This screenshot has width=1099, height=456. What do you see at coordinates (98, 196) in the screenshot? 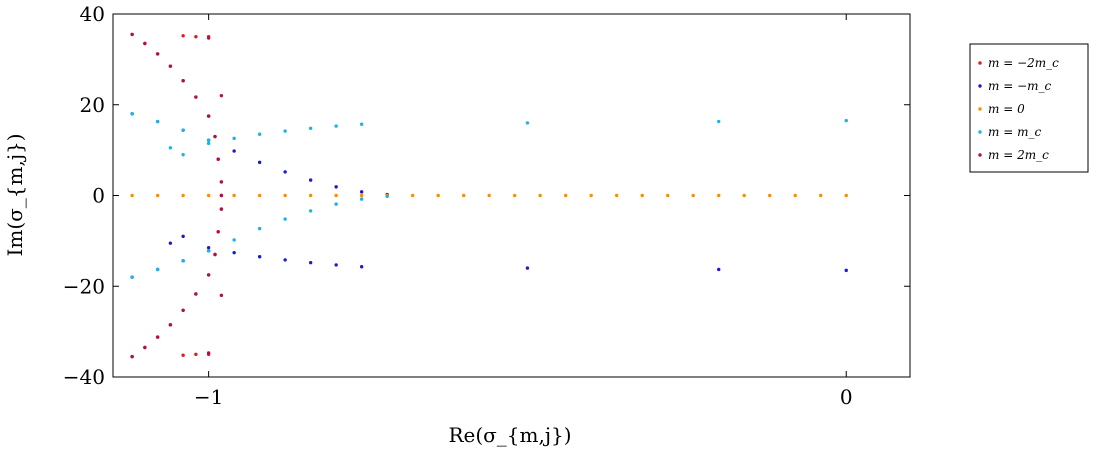
I see `y-tick-label: 0` at bounding box center [98, 196].